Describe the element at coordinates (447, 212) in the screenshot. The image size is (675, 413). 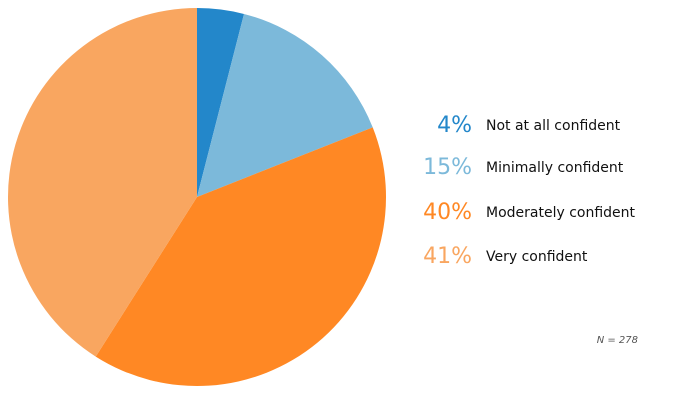
I see `legend-percent-moderately-confident: 40%` at that location.